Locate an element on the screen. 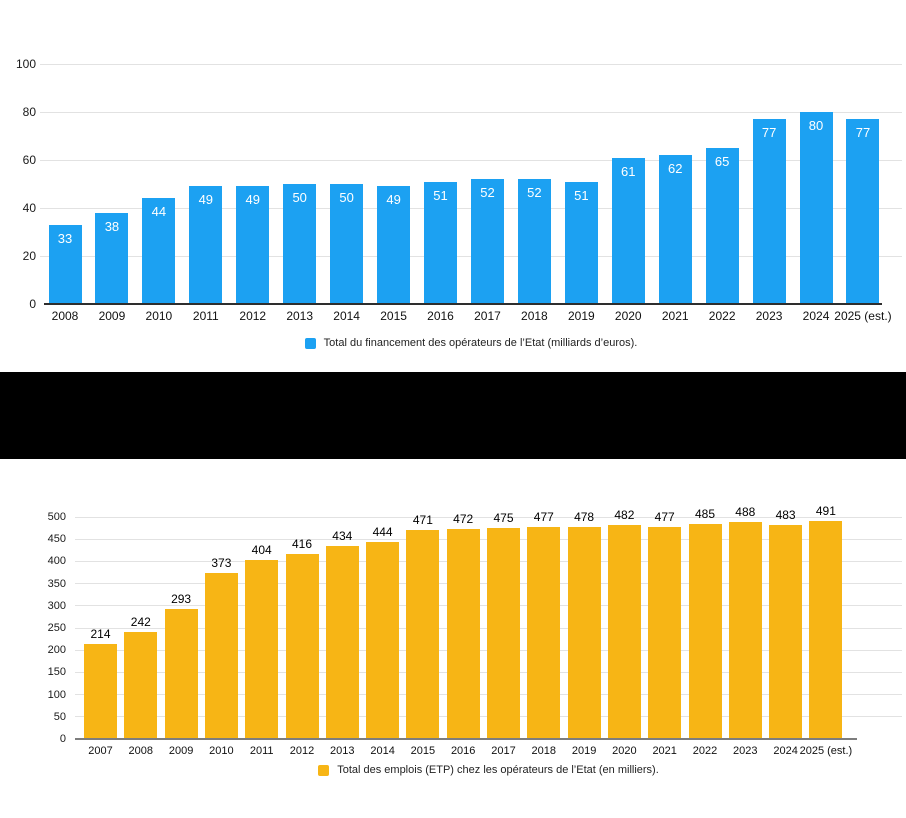 This screenshot has width=906, height=818. x-axis-label: 2015 is located at coordinates (393, 316).